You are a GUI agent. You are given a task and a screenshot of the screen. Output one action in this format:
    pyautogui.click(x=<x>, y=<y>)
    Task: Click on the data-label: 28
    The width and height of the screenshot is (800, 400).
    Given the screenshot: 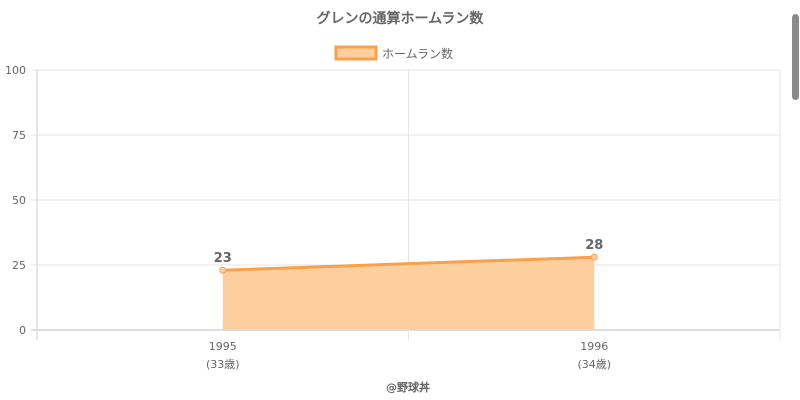 What is the action you would take?
    pyautogui.click(x=594, y=245)
    